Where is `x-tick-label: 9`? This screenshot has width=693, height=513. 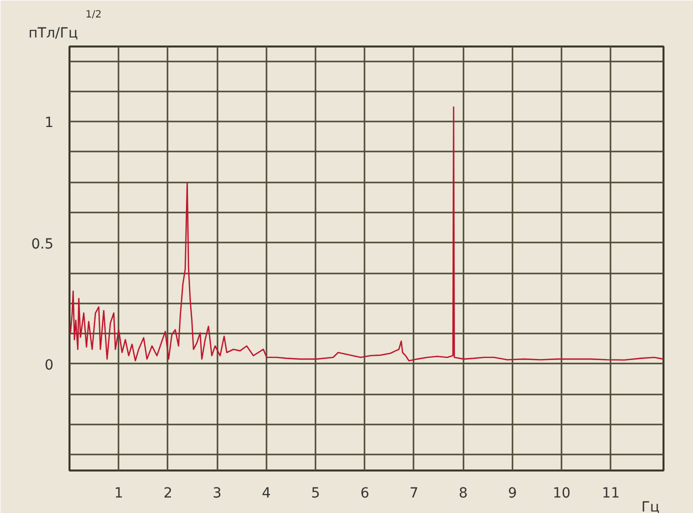
x-tick-label: 9 is located at coordinates (512, 494).